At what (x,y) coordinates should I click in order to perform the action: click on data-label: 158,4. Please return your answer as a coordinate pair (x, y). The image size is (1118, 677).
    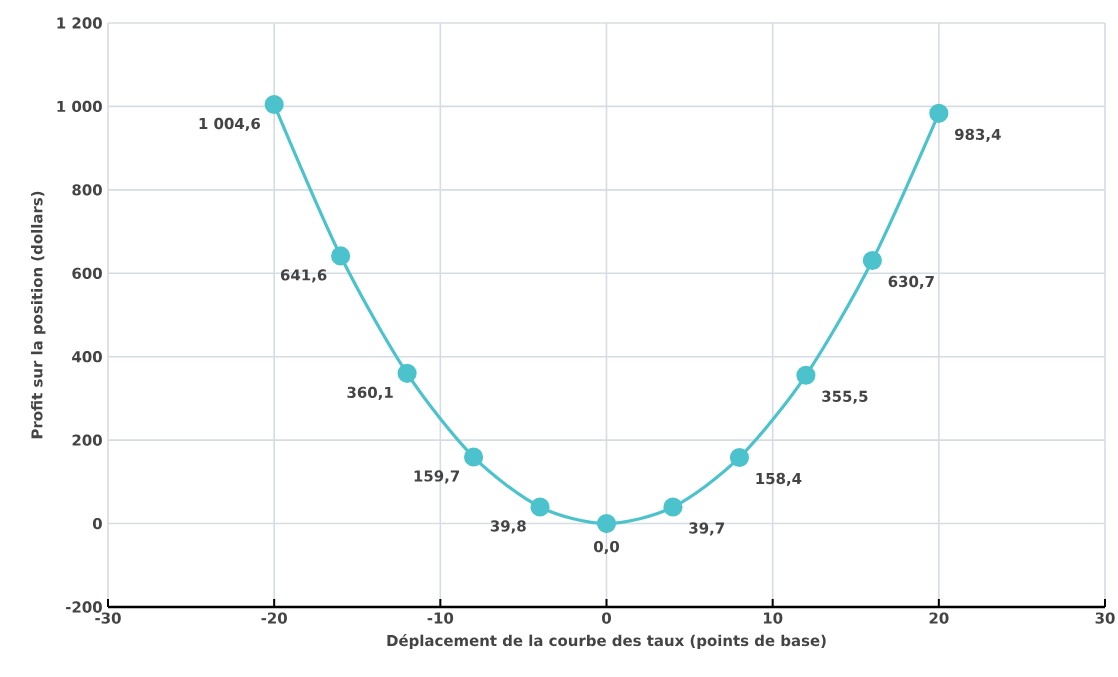
    Looking at the image, I should click on (779, 479).